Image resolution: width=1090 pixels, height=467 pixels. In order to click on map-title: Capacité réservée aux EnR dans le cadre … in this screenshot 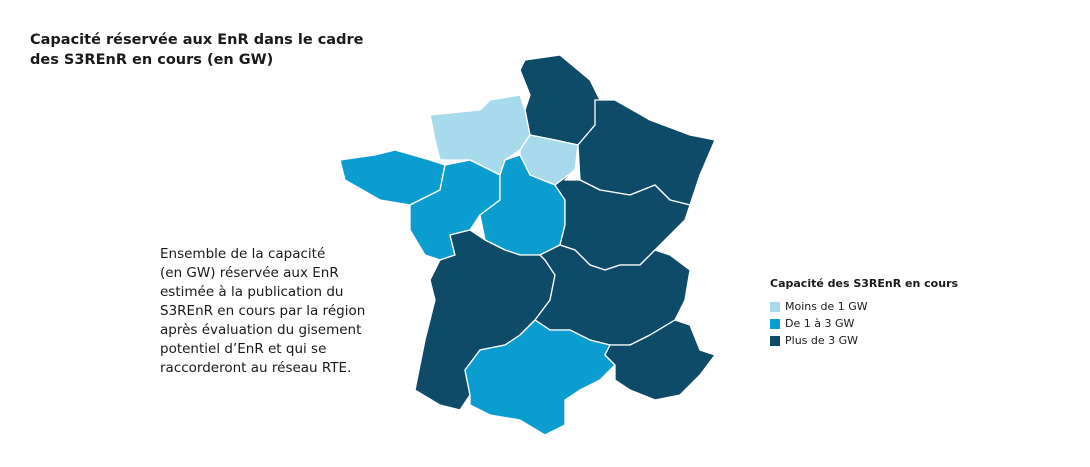, I will do `click(197, 50)`.